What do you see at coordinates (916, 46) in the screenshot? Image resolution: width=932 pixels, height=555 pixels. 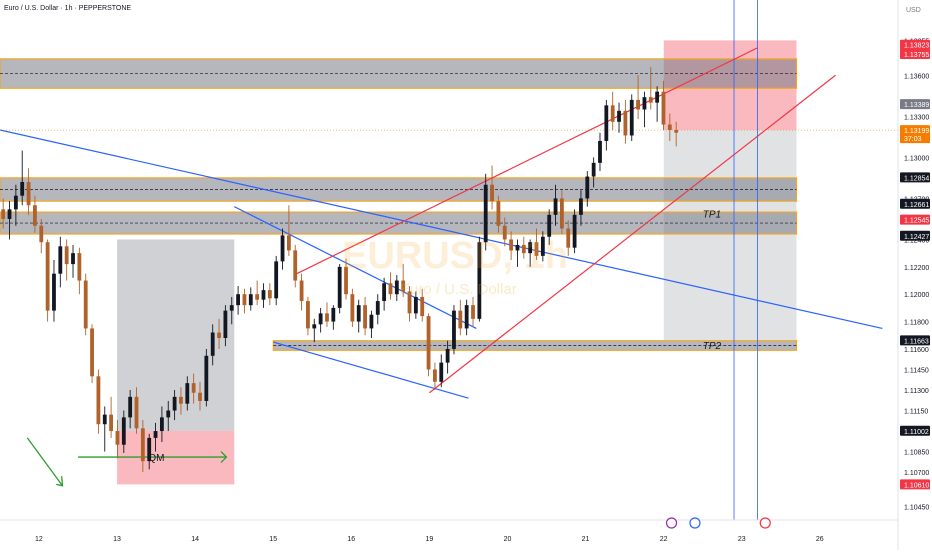 I see `price-badge-label: 1.13823` at bounding box center [916, 46].